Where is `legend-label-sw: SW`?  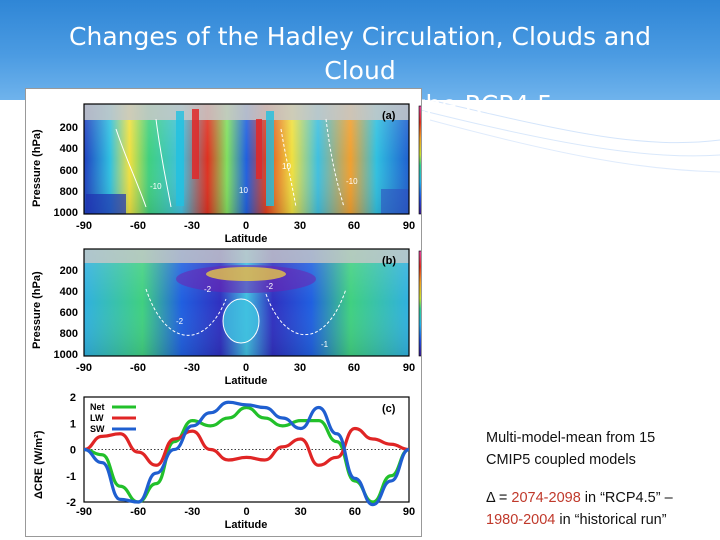
legend-label-sw: SW is located at coordinates (97, 429).